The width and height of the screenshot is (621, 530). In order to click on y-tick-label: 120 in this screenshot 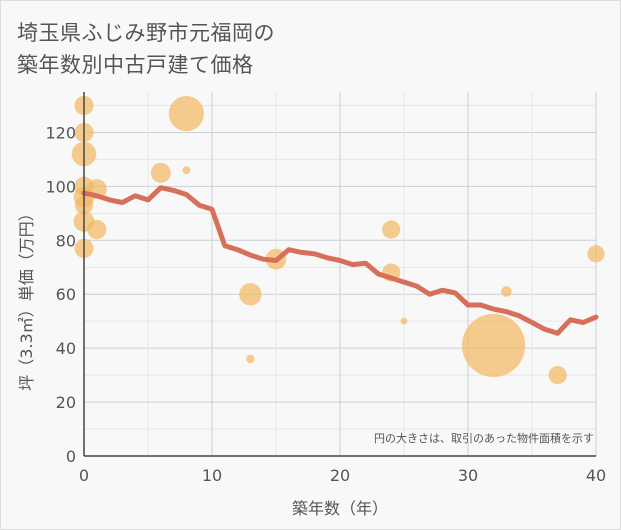, I will do `click(60, 132)`.